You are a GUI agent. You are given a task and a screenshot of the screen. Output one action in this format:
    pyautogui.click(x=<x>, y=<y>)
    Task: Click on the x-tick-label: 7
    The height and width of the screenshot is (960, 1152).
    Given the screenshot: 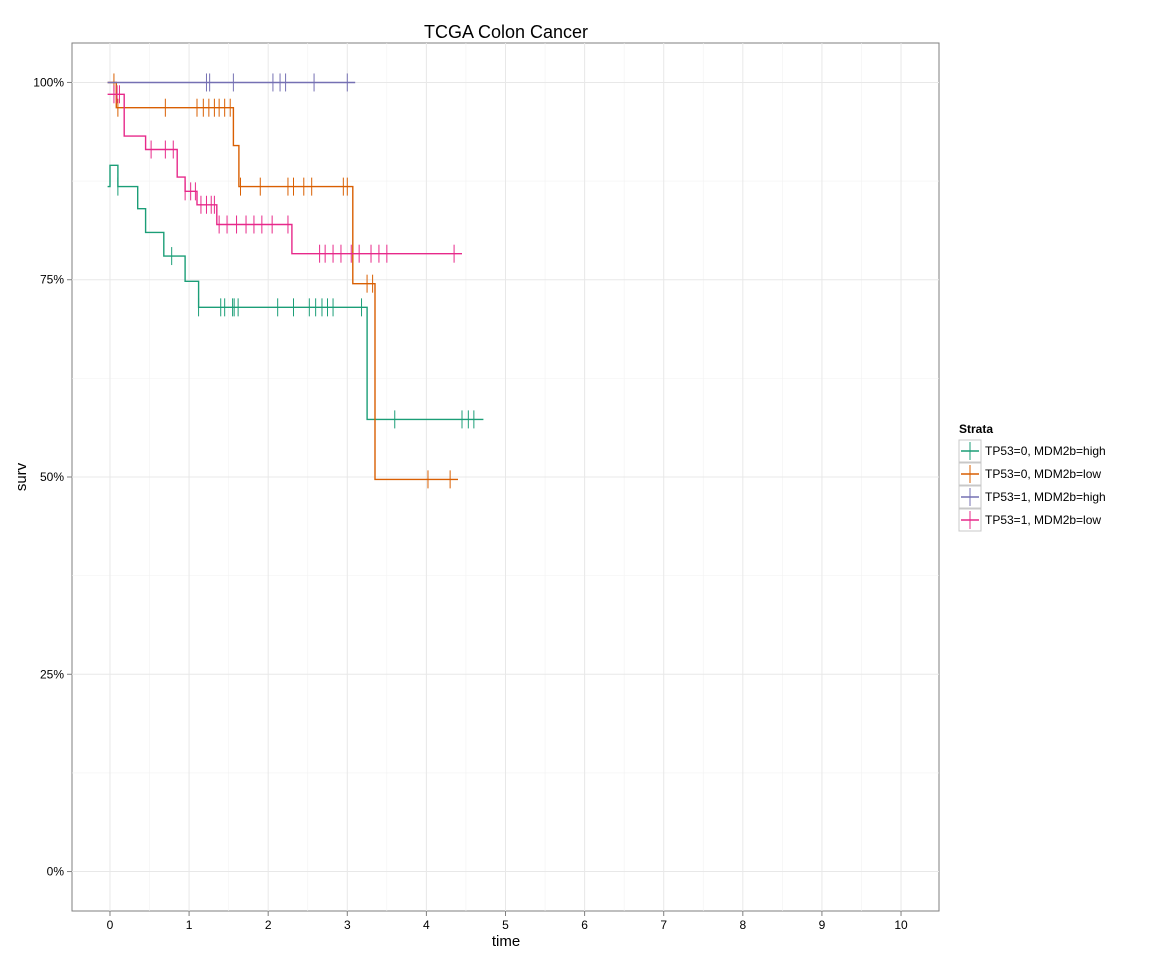 What is the action you would take?
    pyautogui.click(x=663, y=925)
    